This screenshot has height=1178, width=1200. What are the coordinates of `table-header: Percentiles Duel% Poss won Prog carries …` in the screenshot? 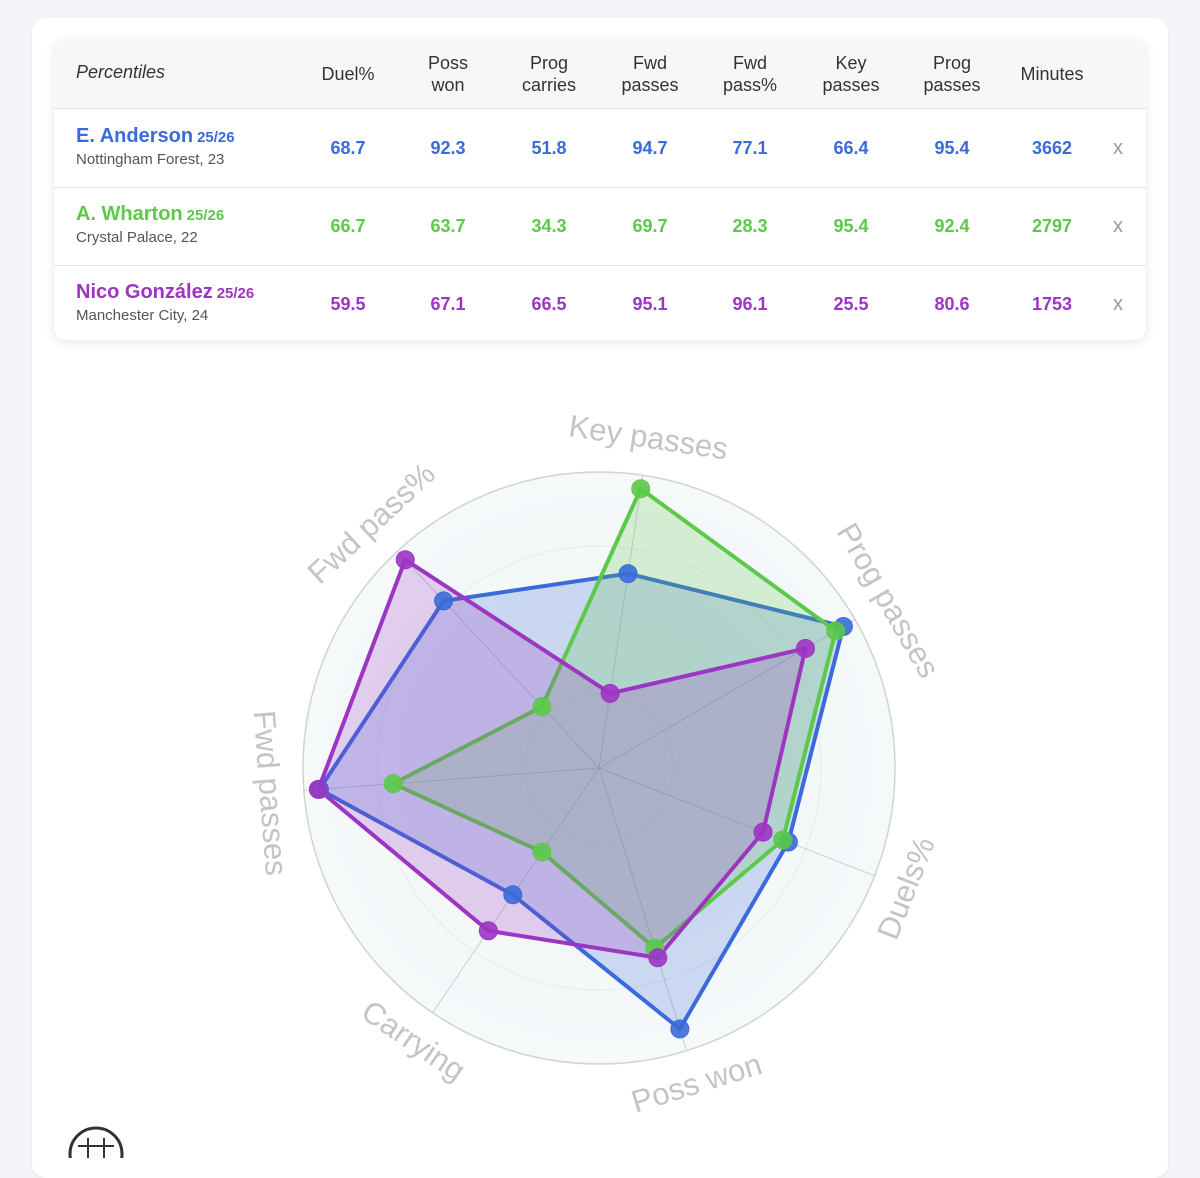 It's located at (600, 74).